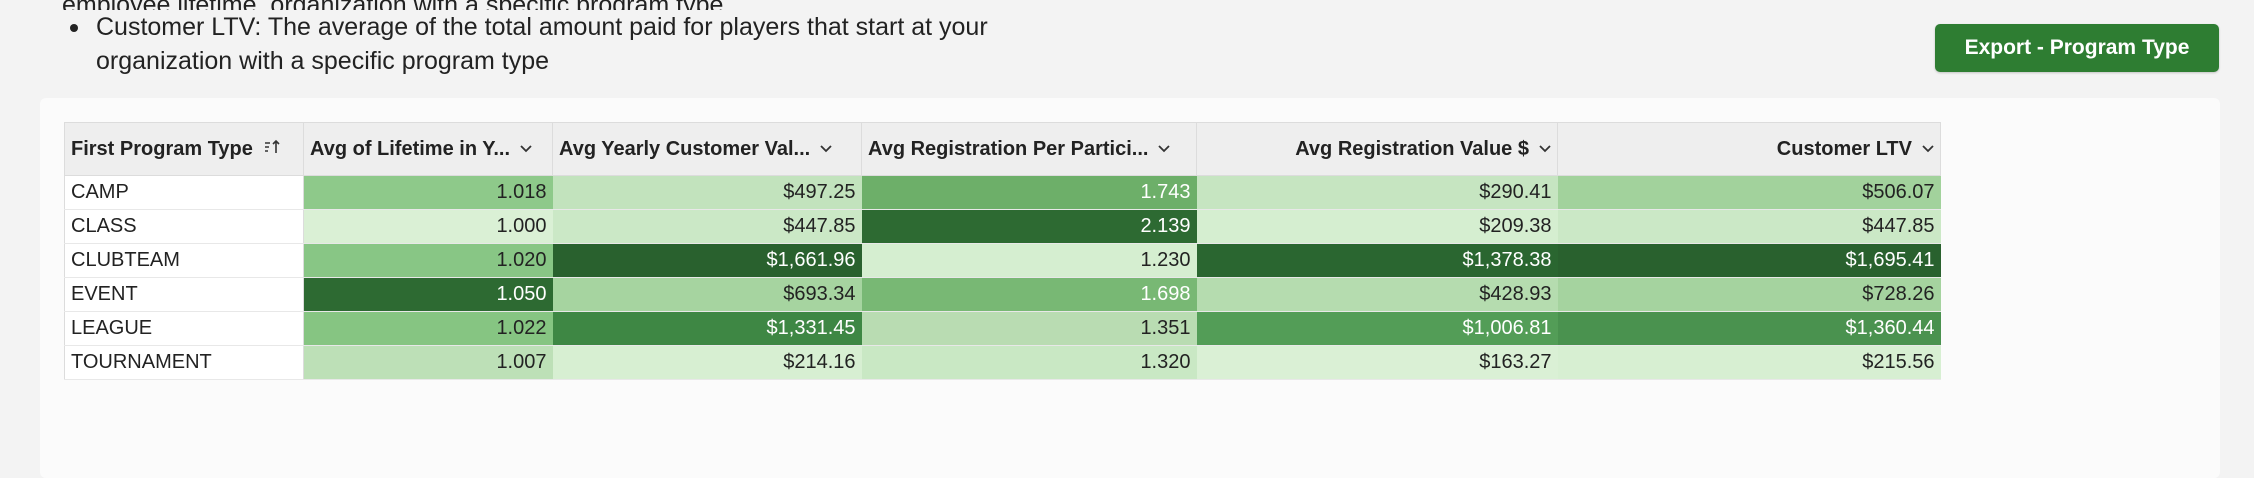 The height and width of the screenshot is (478, 2254). Describe the element at coordinates (707, 362) in the screenshot. I see `cell-yearly-value: $214.16` at that location.